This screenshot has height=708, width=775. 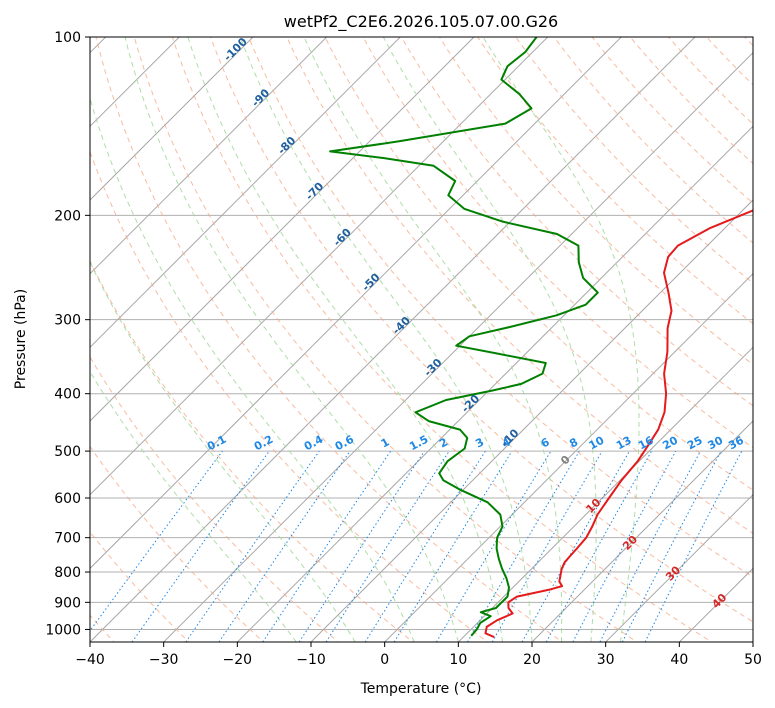 What do you see at coordinates (311, 660) in the screenshot?
I see `x-tick-label: −10` at bounding box center [311, 660].